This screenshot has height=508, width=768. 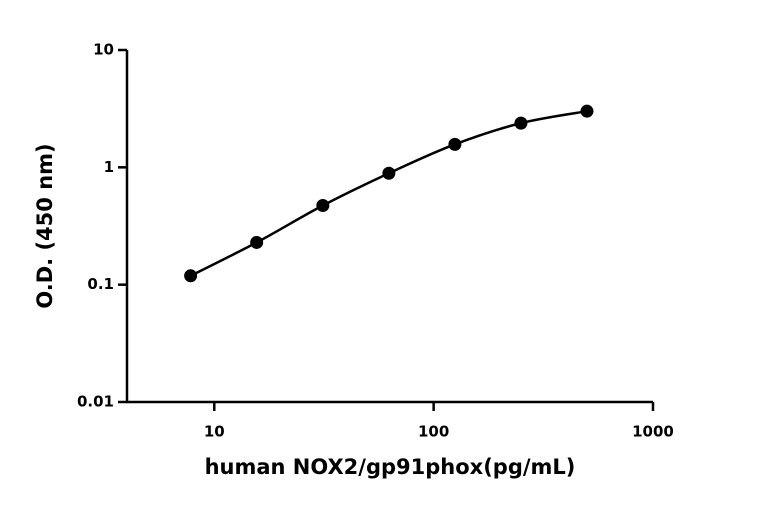 What do you see at coordinates (214, 432) in the screenshot?
I see `x-tick-label: 10` at bounding box center [214, 432].